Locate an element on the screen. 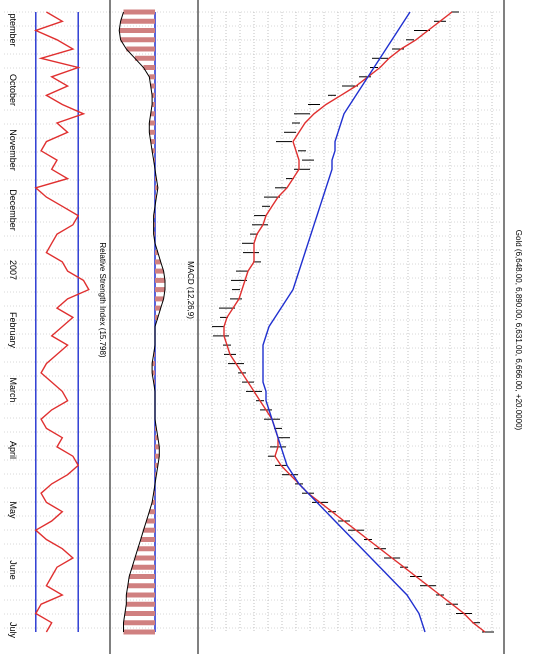 Image resolution: width=539 pixels, height=654 pixels. macd-title: MACD (12,26,9) is located at coordinates (190, 290).